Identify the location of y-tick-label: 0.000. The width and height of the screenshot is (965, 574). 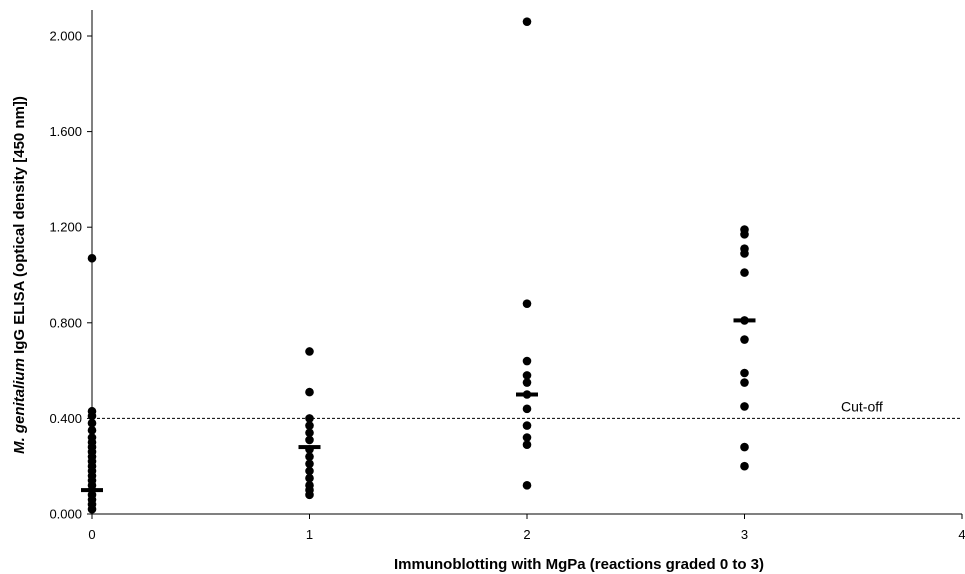
(65, 514).